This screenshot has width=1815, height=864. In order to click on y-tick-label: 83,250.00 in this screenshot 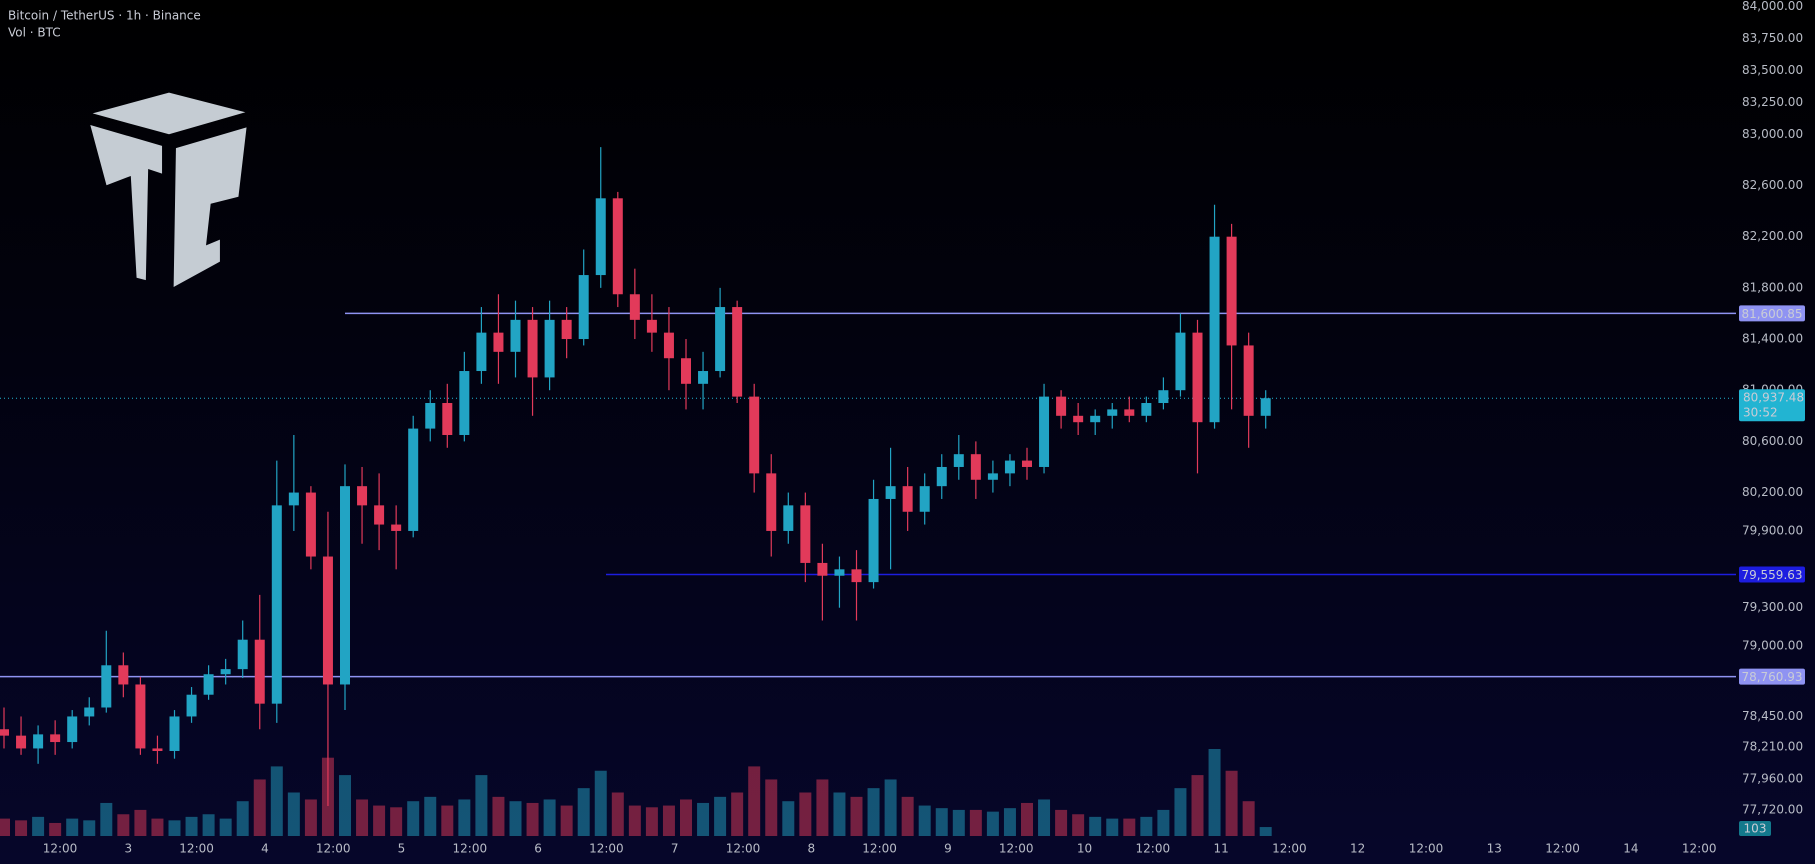, I will do `click(1772, 102)`.